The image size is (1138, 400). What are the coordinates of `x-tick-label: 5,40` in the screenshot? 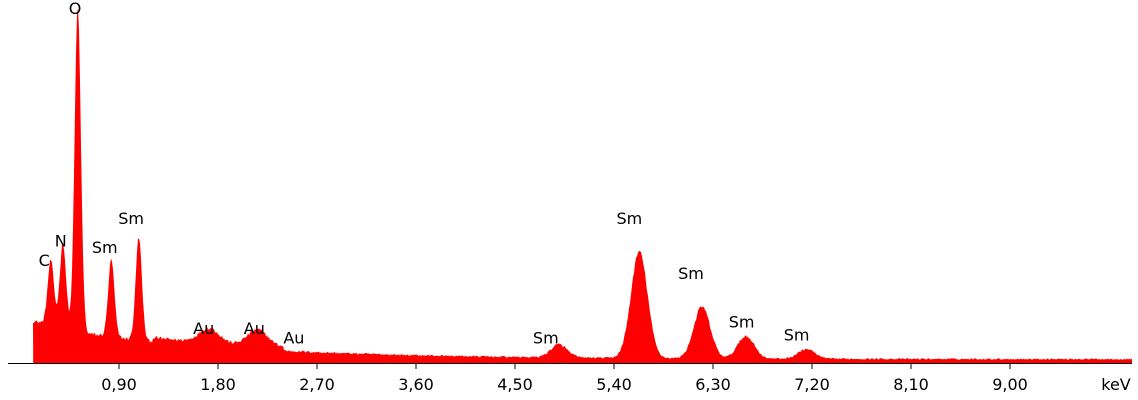 It's located at (614, 384).